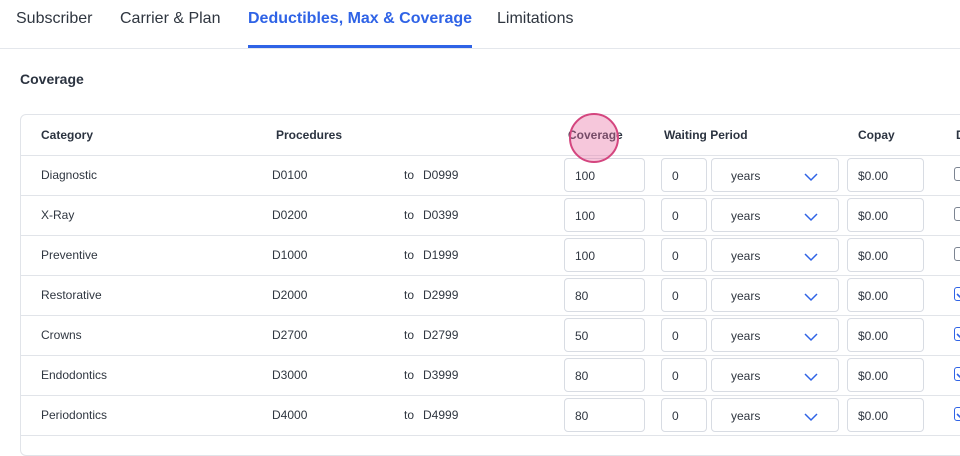 The height and width of the screenshot is (456, 960). I want to click on table-row: X-Ray D0200 to D0399 100 0 years $0.00, so click(490, 215).